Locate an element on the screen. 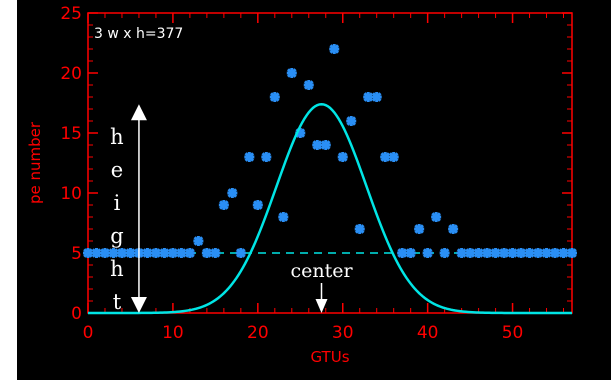 This screenshot has width=611, height=384. y-axis-label: pe number is located at coordinates (35, 162).